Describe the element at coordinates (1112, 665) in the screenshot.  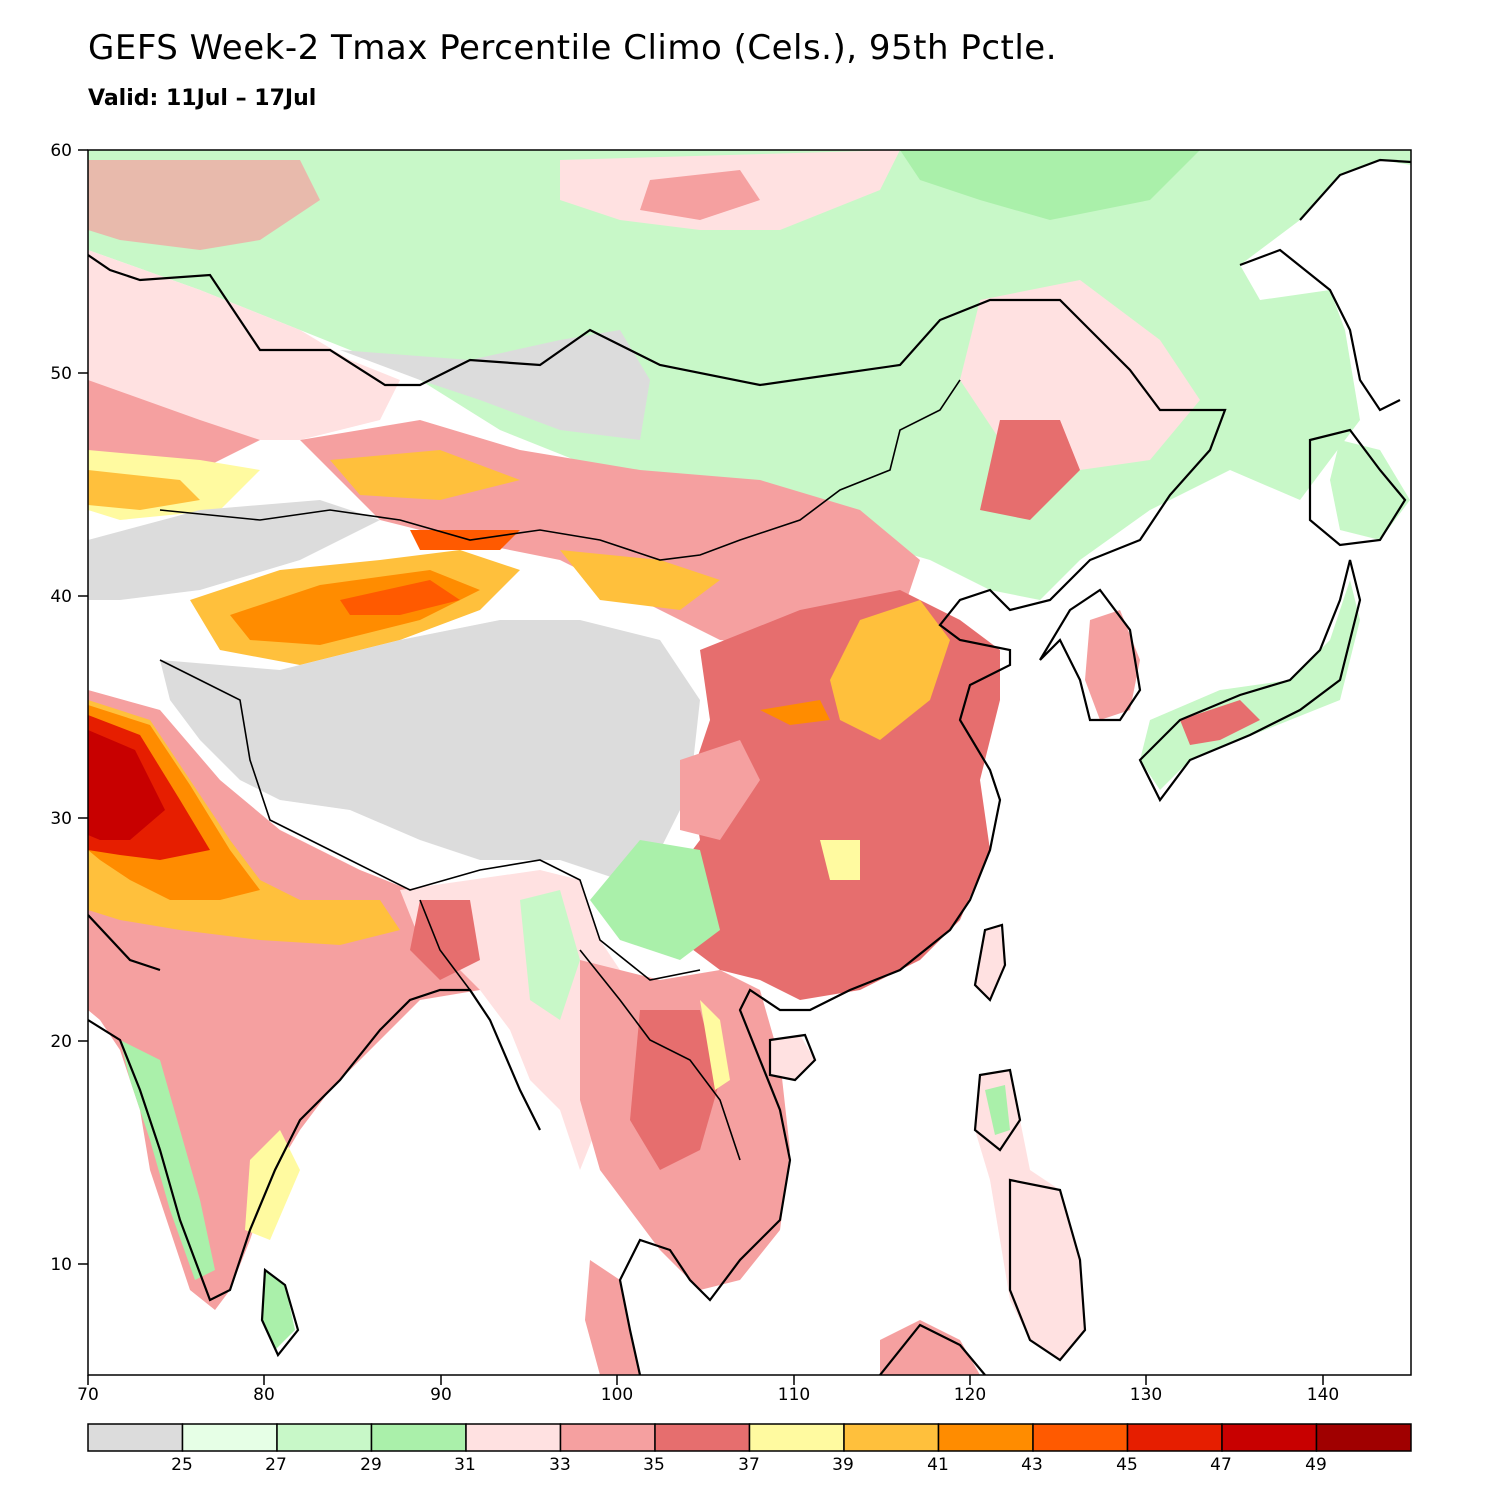
I see `region-korea` at that location.